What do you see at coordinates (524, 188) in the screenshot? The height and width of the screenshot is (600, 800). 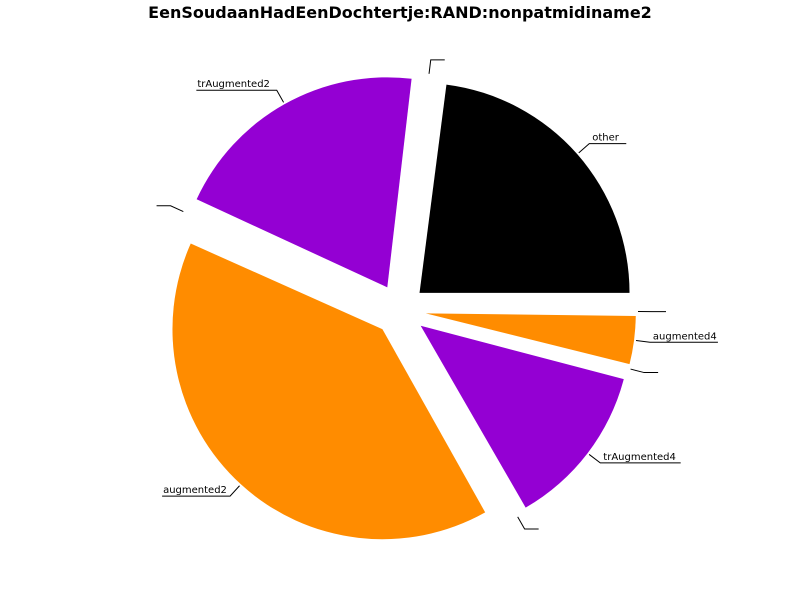 I see `pie-slice-other` at bounding box center [524, 188].